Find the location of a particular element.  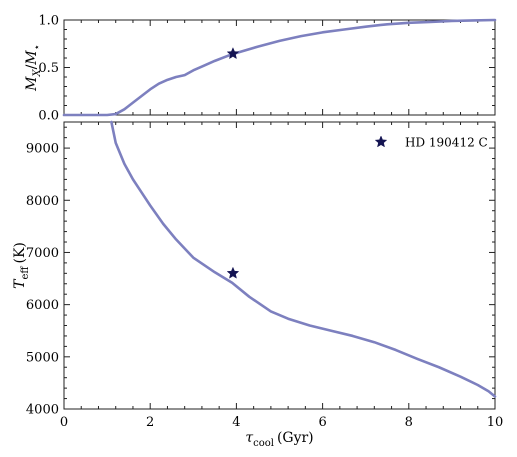

x-tick-label: 2 is located at coordinates (150, 422).